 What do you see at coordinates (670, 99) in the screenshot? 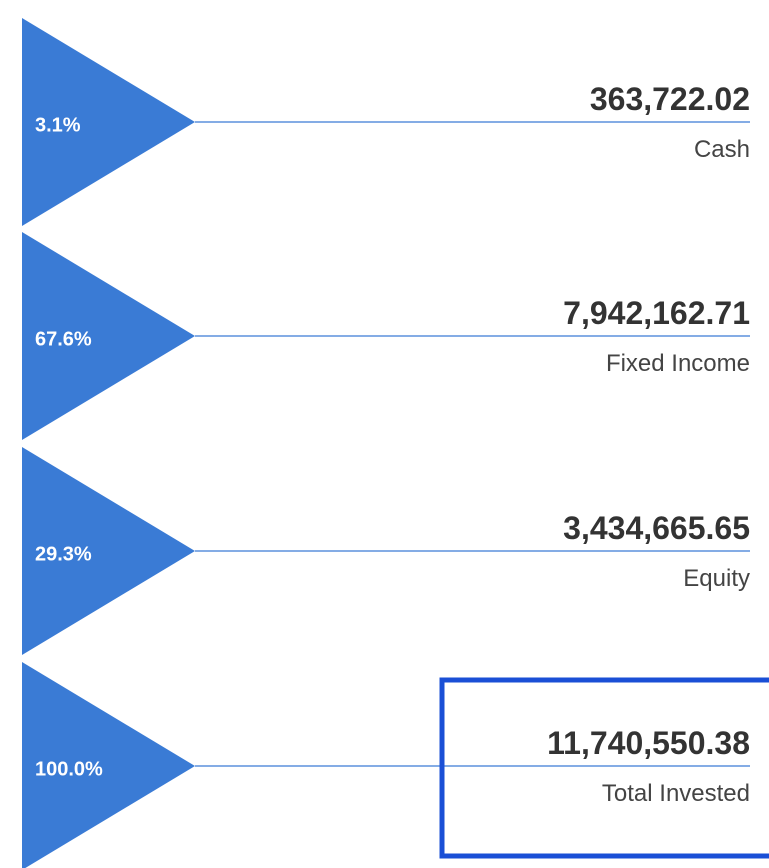
I see `amount: 363,722.02` at bounding box center [670, 99].